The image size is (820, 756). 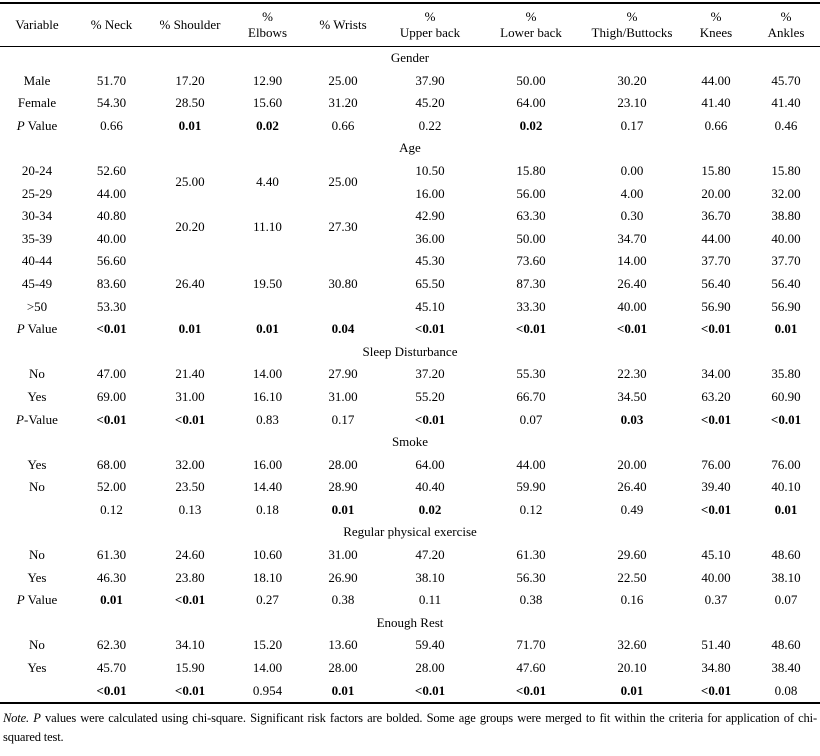 I want to click on value-cell: 34.50, so click(x=632, y=396).